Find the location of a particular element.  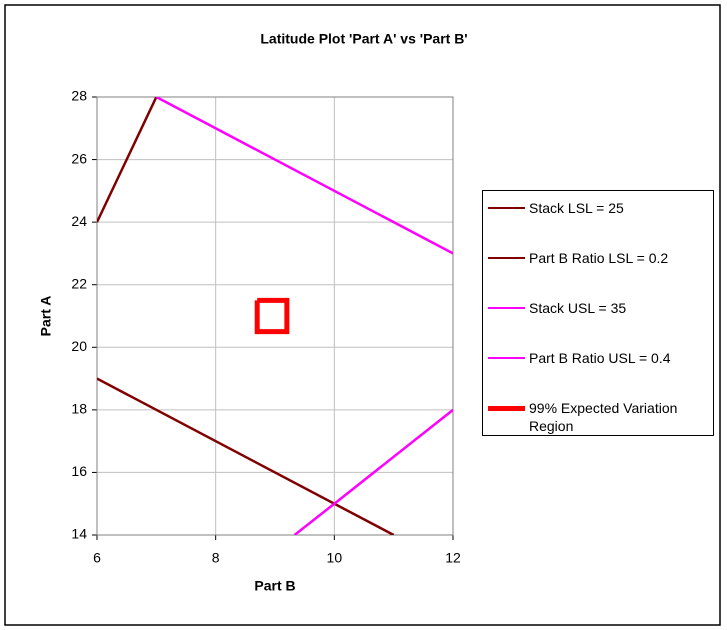

x-tick-label: 8 is located at coordinates (216, 558).